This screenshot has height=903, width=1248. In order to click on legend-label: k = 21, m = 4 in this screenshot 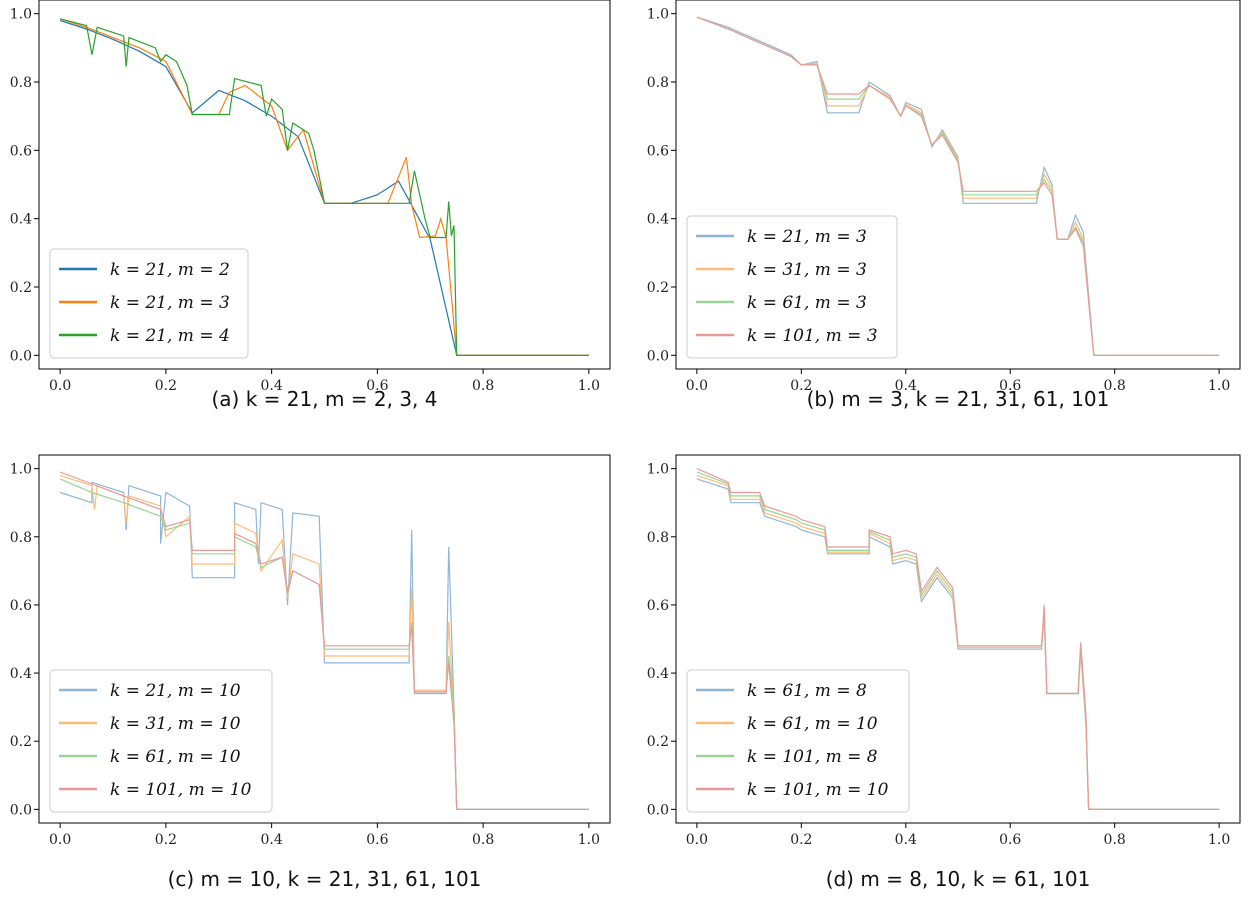, I will do `click(170, 336)`.